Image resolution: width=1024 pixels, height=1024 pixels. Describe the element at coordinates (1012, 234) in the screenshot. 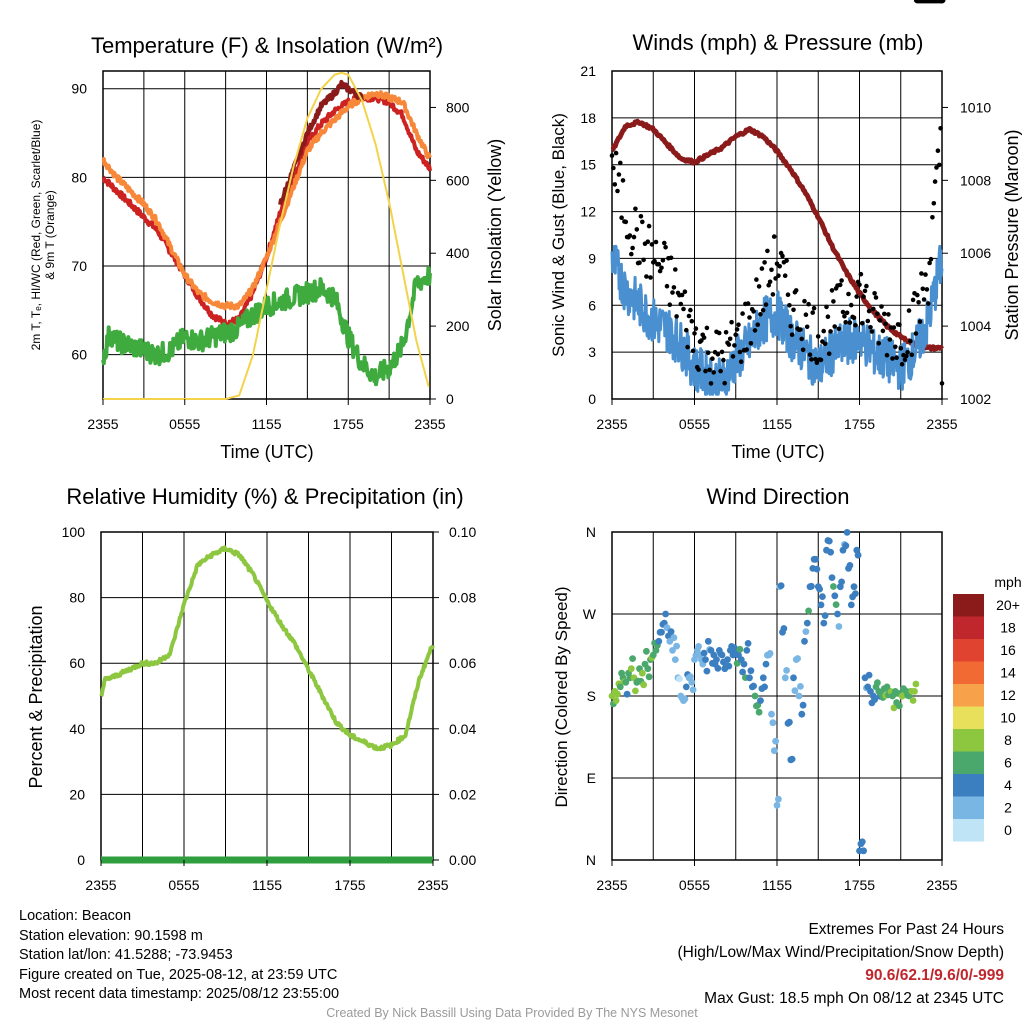

I see `winds-right-label: Station Pressure (Maroon)` at that location.